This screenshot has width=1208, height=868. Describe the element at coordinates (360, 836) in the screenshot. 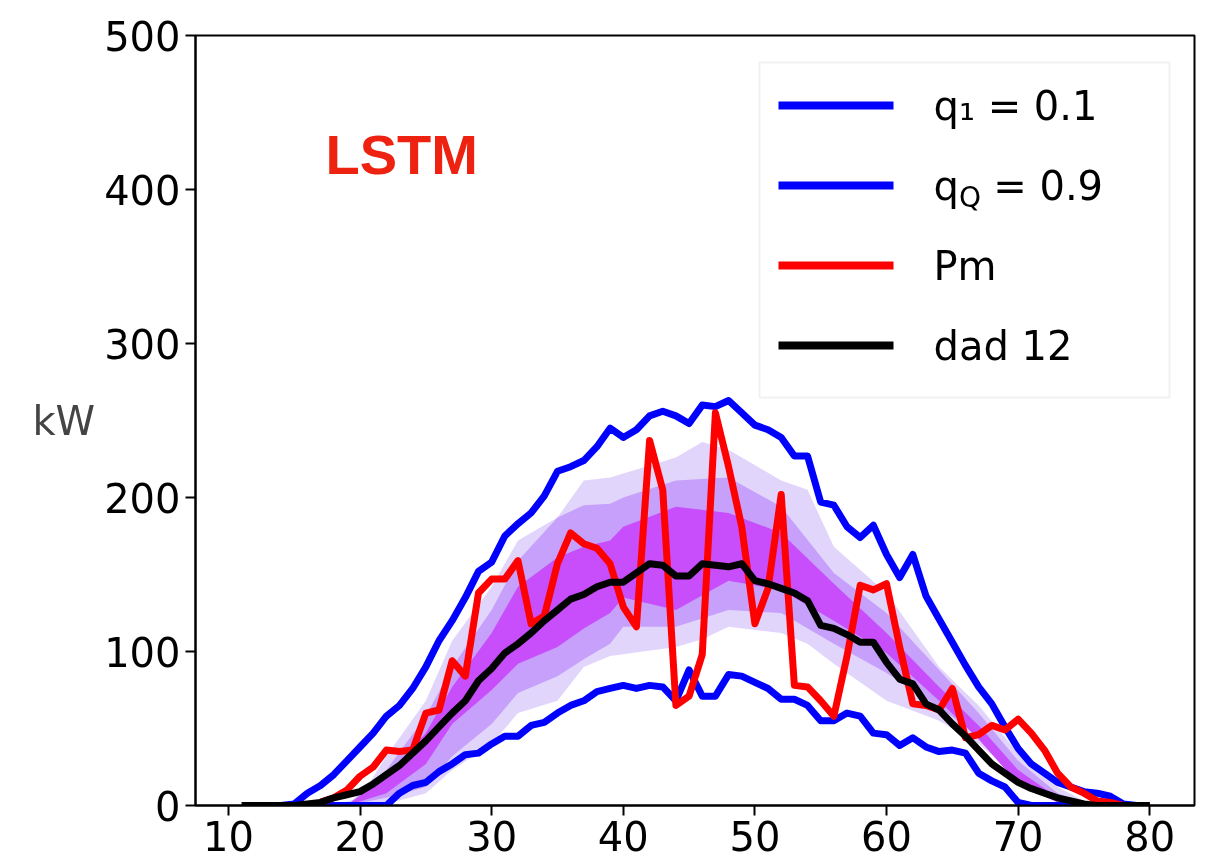

I see `x-tick-label: 20` at that location.